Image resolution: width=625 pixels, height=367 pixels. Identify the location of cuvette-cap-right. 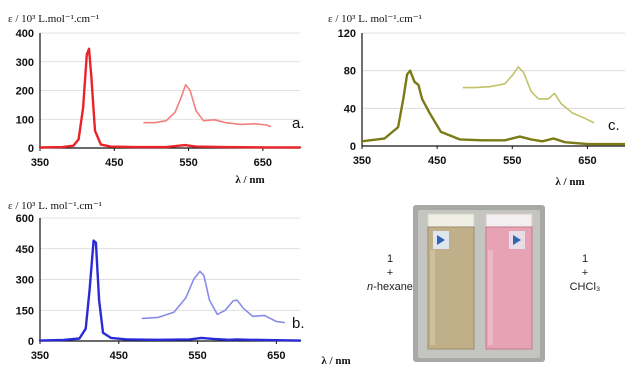
(509, 220).